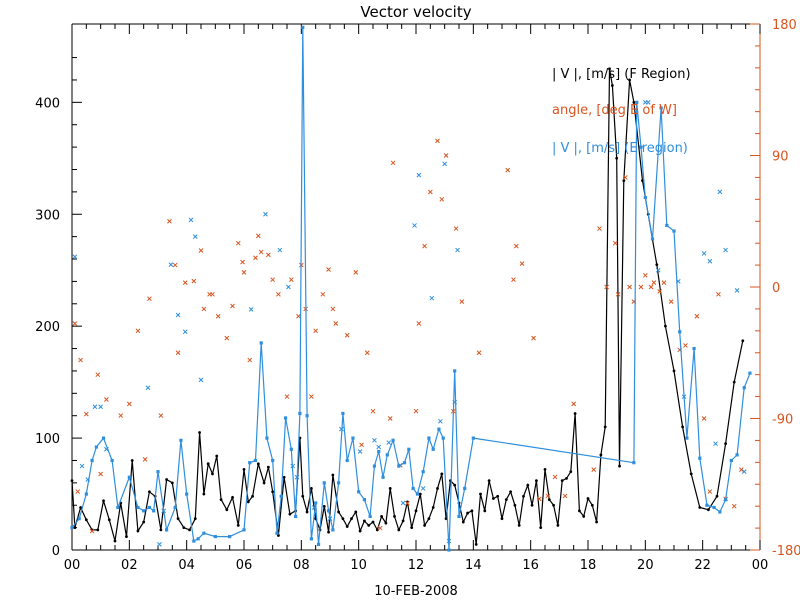  What do you see at coordinates (786, 551) in the screenshot?
I see `y-right-tick-label: -180` at bounding box center [786, 551].